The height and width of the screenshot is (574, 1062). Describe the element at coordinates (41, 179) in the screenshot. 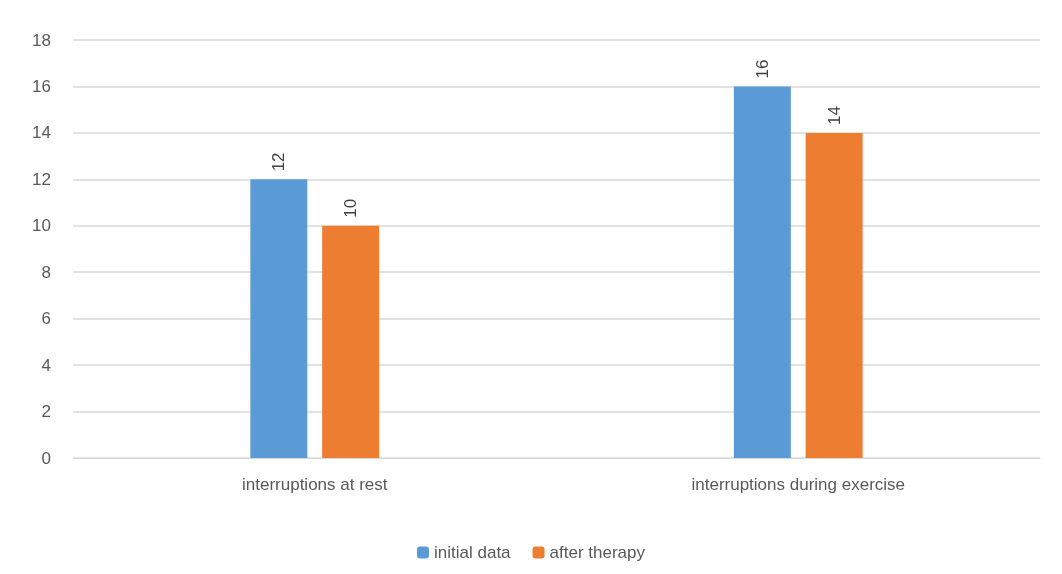

I see `y-tick-label: 12` at that location.